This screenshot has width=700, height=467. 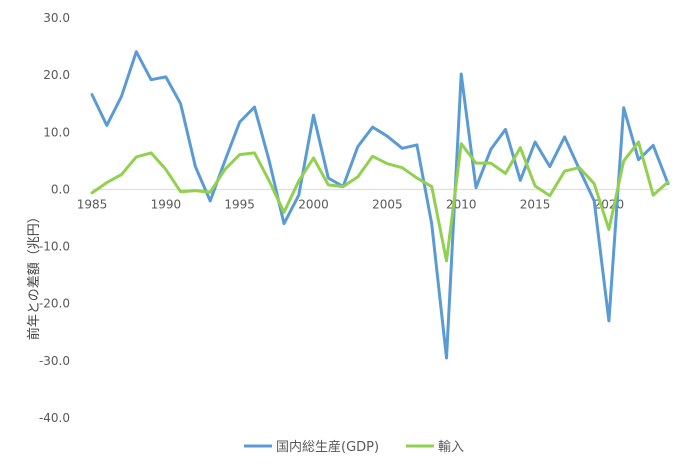 What do you see at coordinates (56, 132) in the screenshot?
I see `y-tick-label: 10.0` at bounding box center [56, 132].